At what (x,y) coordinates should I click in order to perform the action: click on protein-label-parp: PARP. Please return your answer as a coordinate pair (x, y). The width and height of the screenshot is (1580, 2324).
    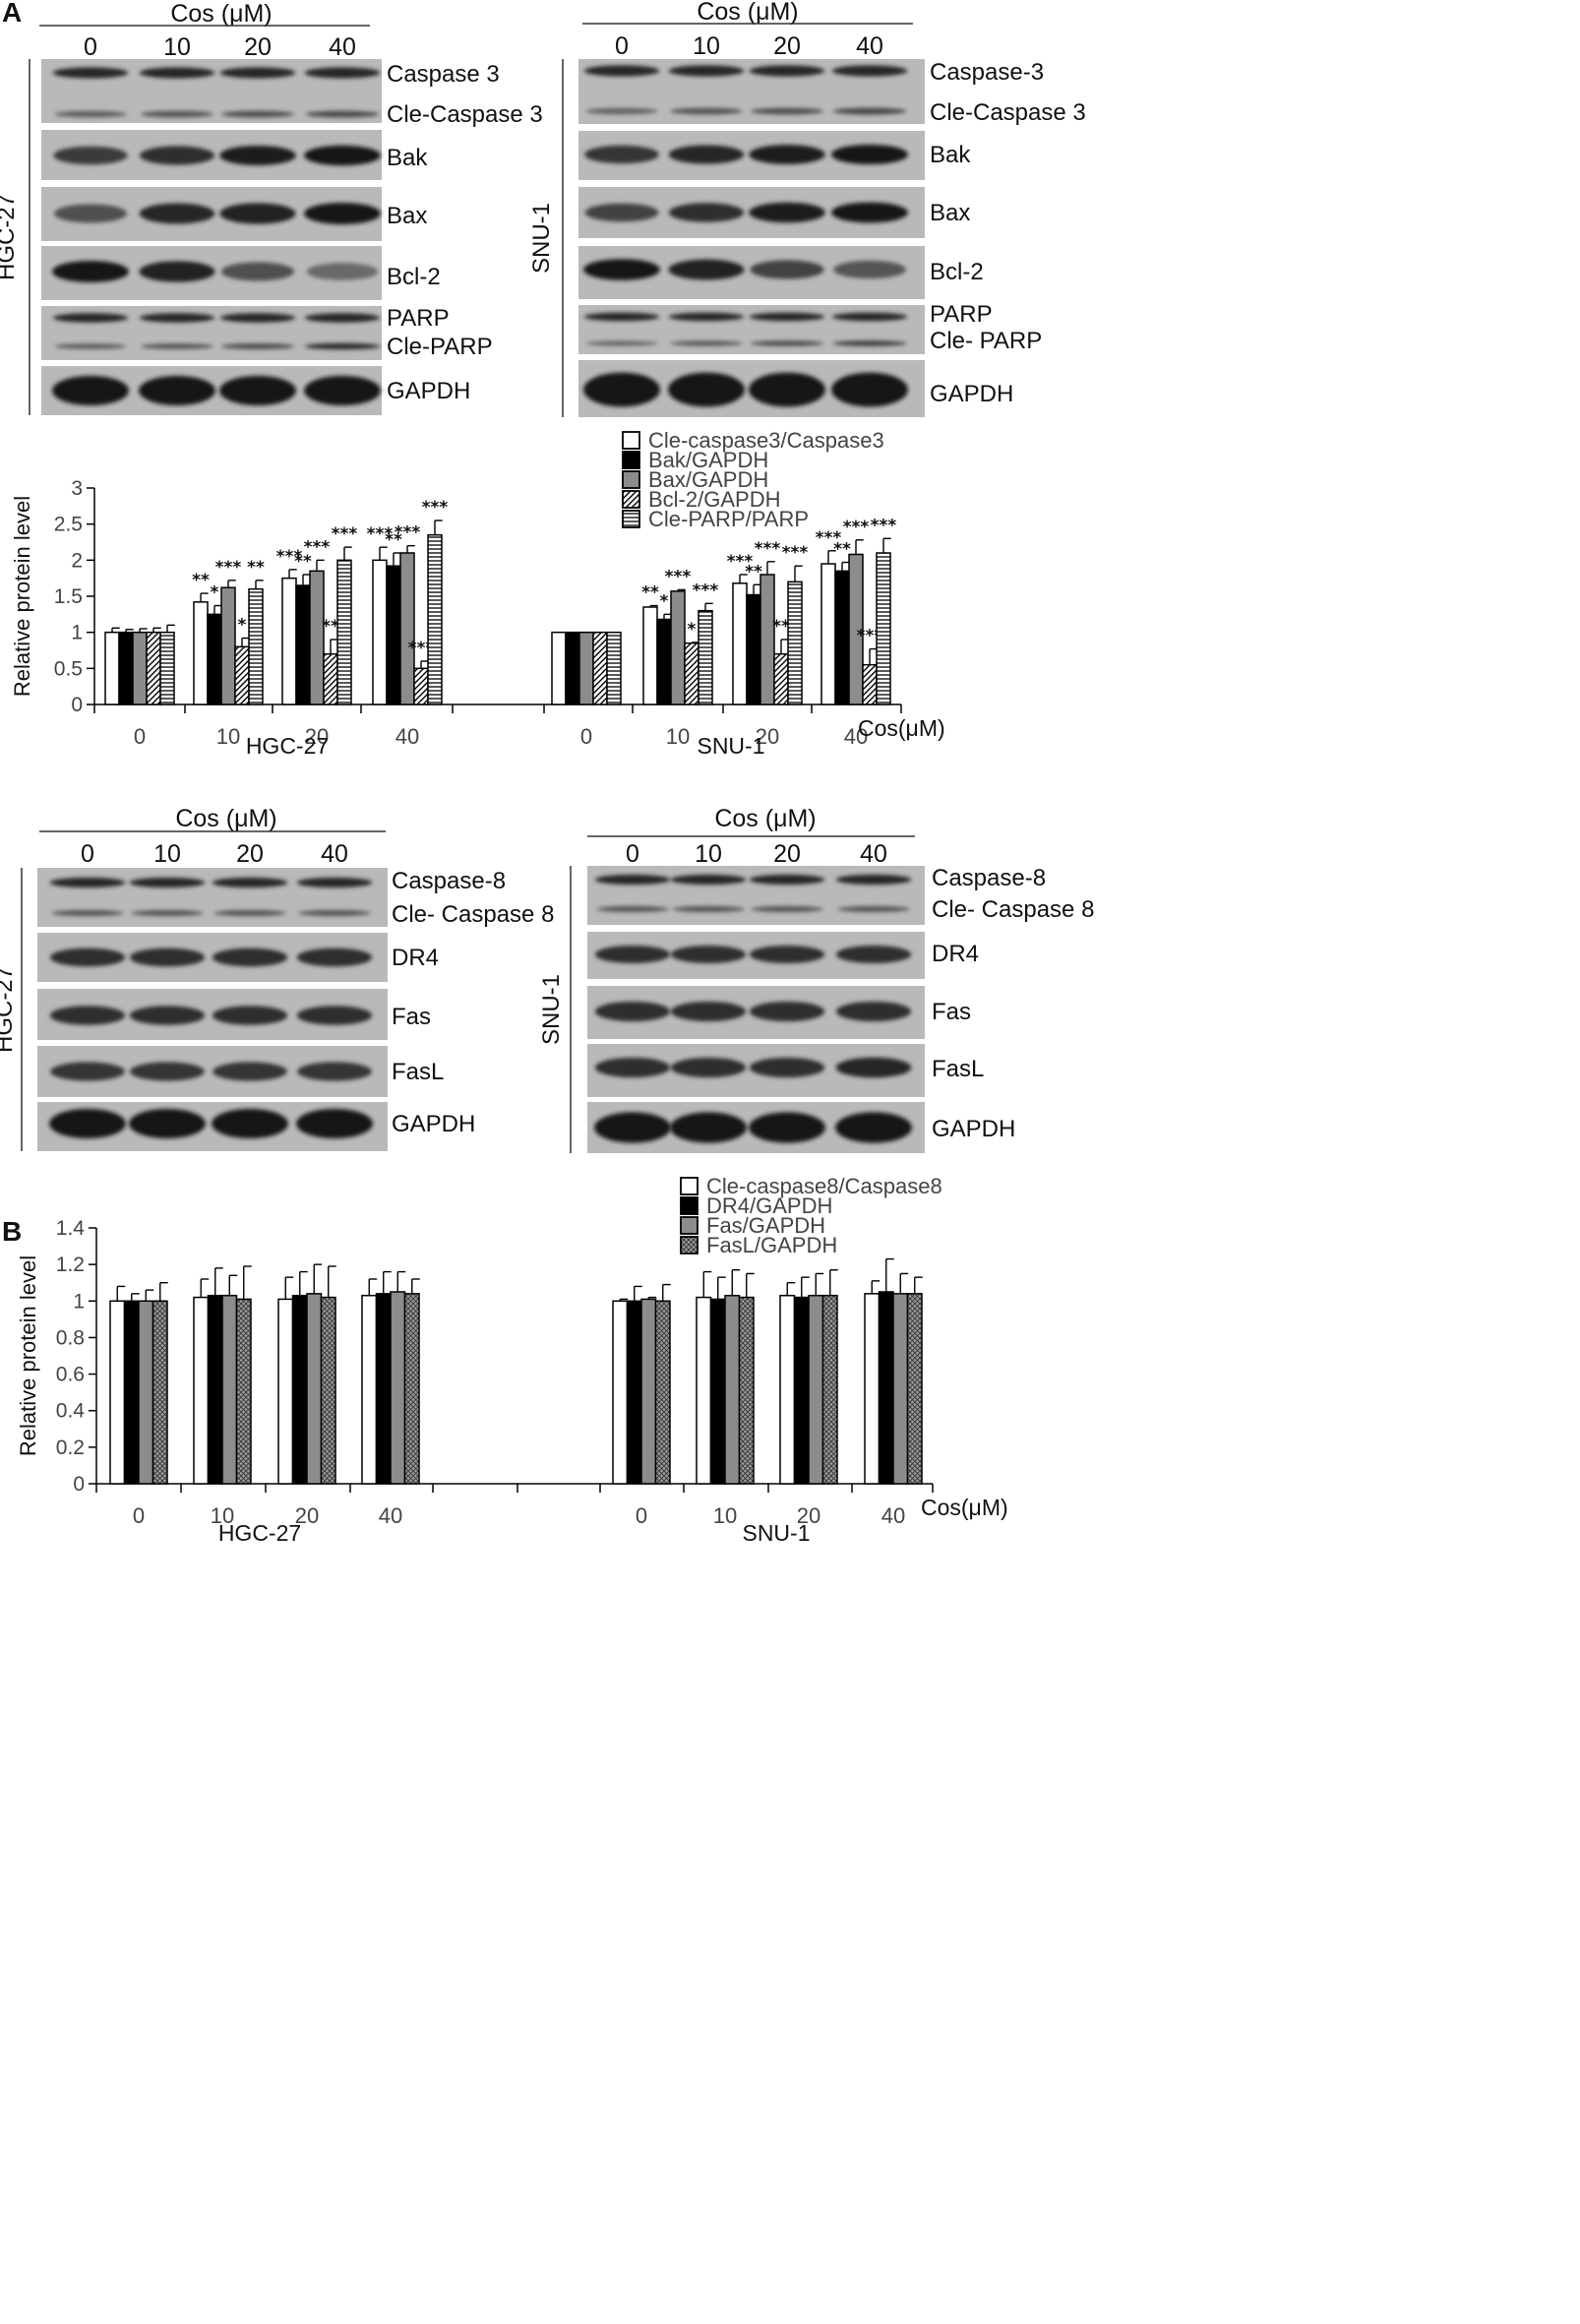
    Looking at the image, I should click on (419, 318).